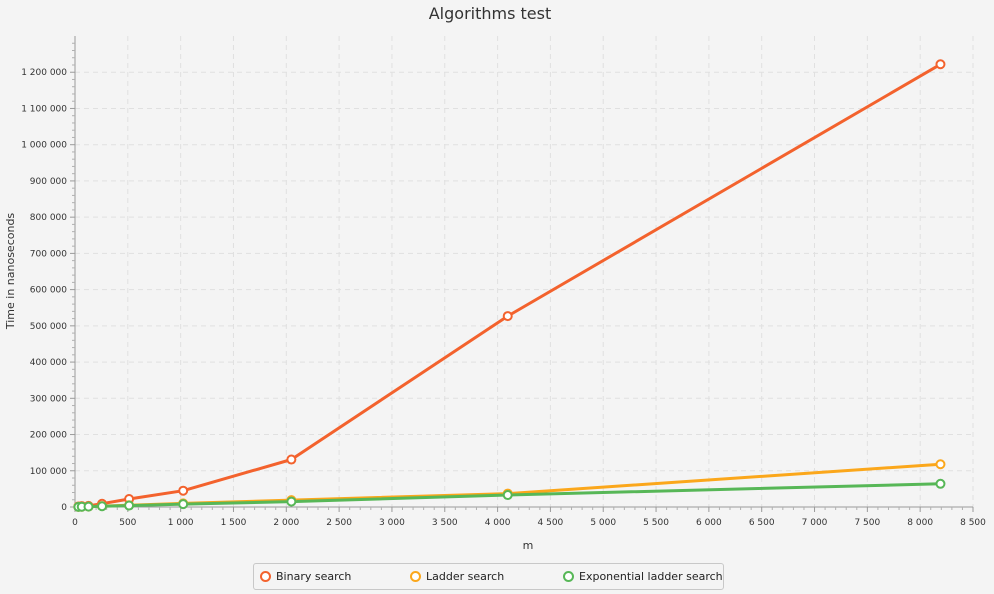  What do you see at coordinates (815, 523) in the screenshot?
I see `x-tick-label: 7 000` at bounding box center [815, 523].